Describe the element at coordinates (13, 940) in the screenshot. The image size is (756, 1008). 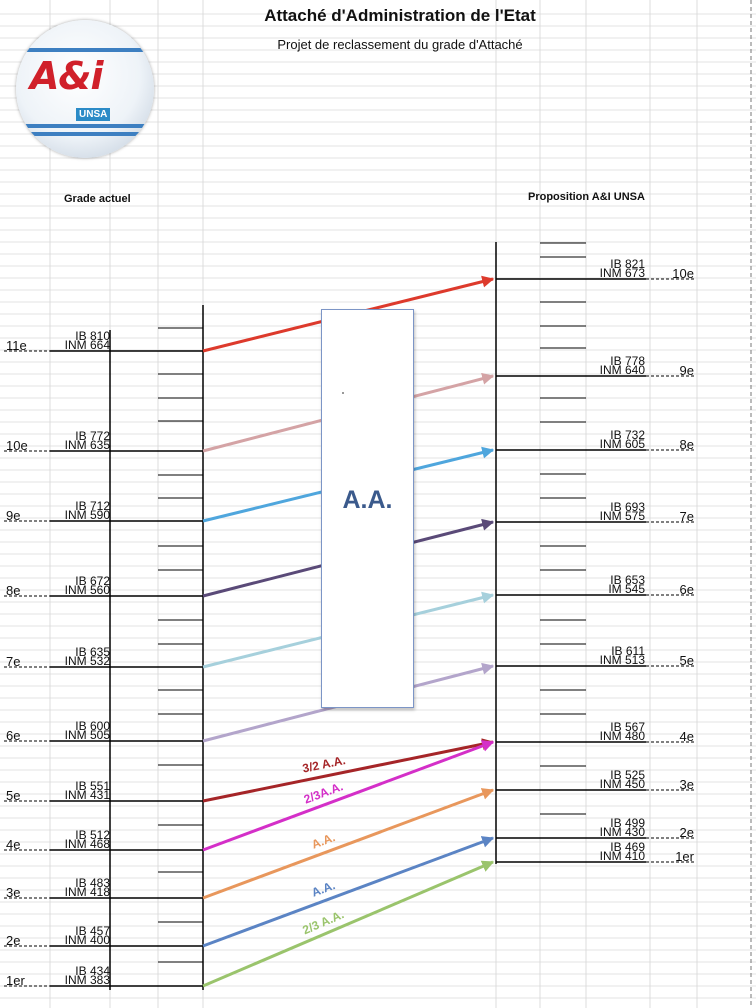
I see `current-echelon-label: 2e` at that location.